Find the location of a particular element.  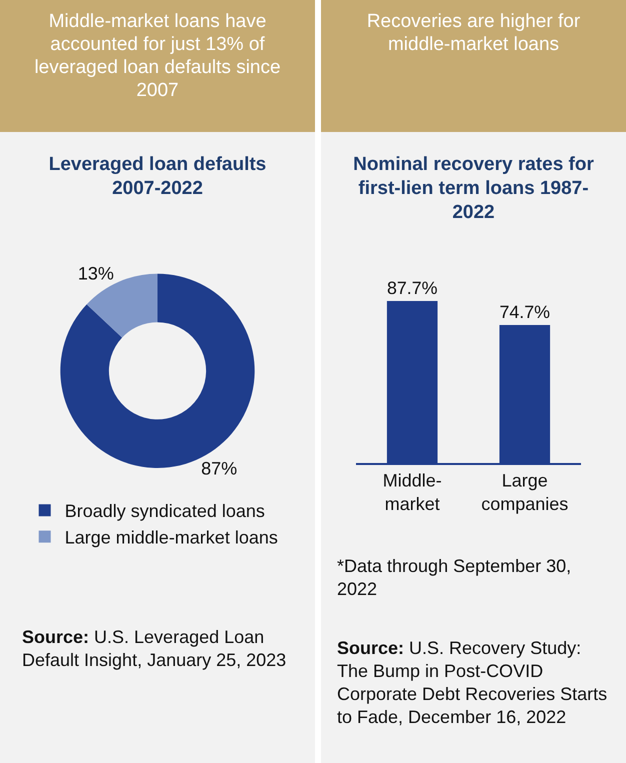

x-tick-label: Middle-market is located at coordinates (412, 492).